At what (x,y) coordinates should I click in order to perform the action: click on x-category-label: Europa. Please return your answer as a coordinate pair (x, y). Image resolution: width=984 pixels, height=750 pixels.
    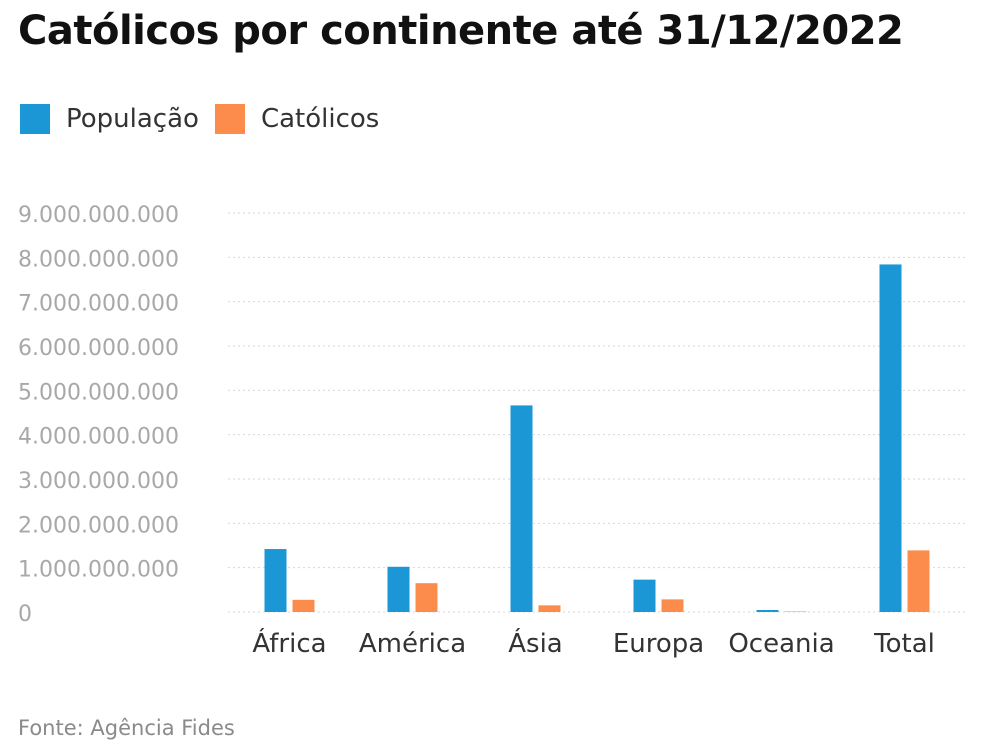
    Looking at the image, I should click on (658, 644).